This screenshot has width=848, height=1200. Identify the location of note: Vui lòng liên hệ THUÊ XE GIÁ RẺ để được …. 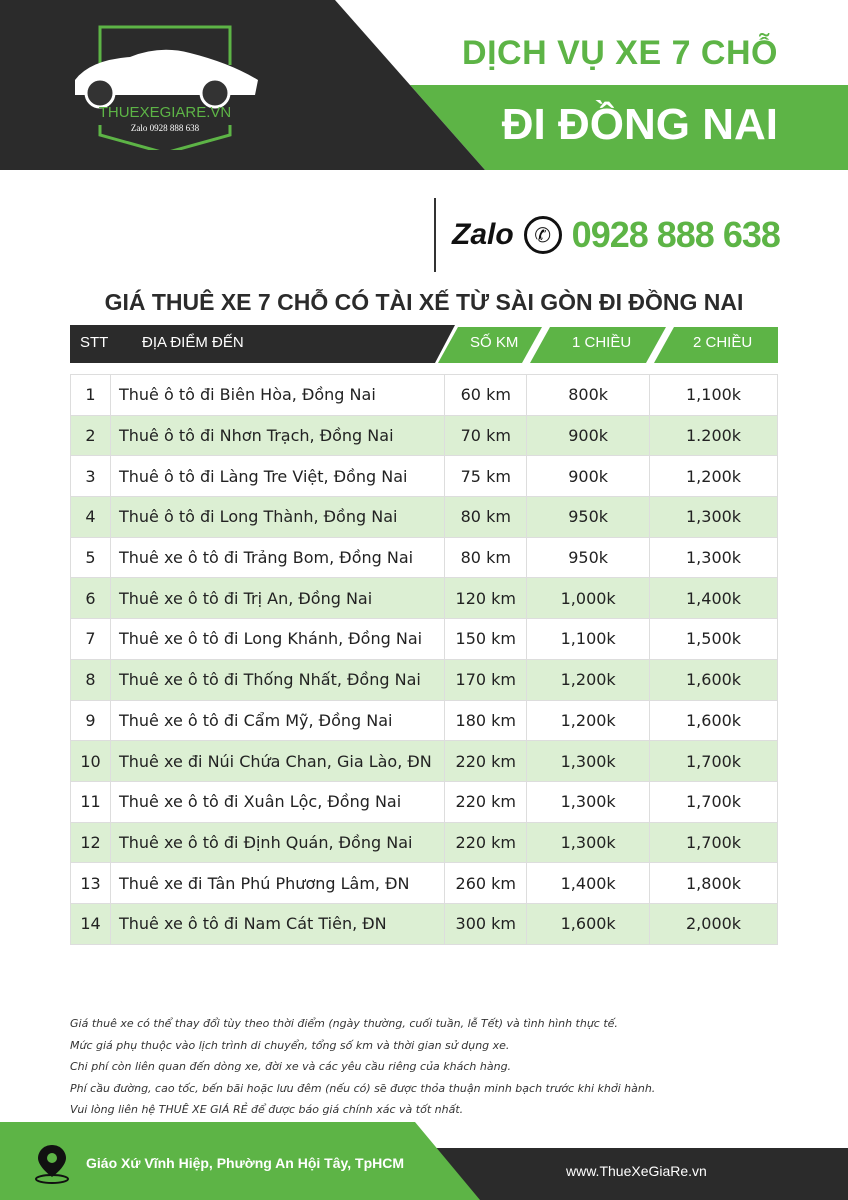
(267, 1110).